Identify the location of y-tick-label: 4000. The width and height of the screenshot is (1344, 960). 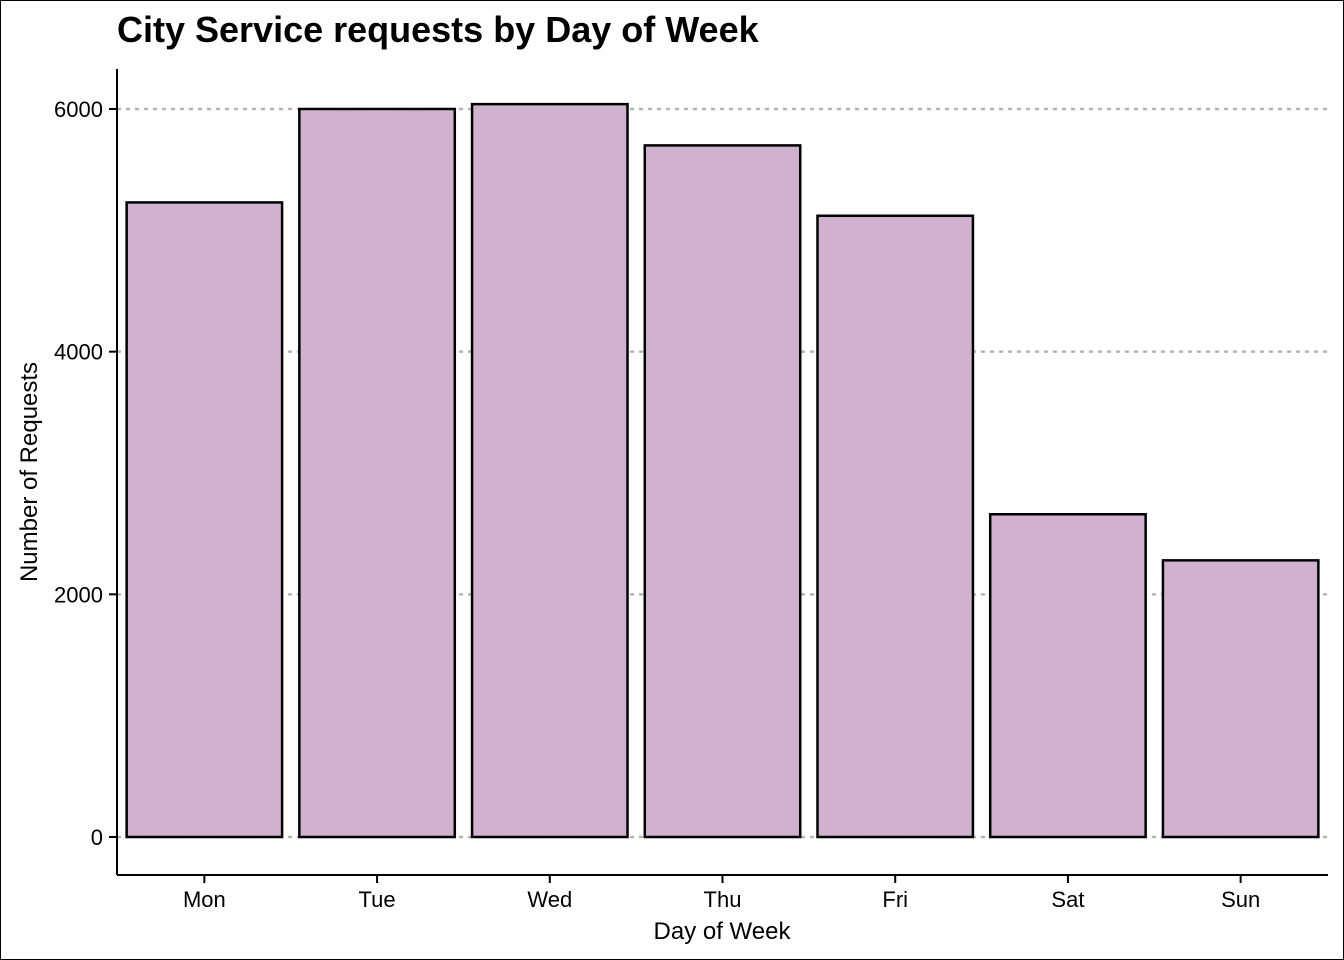
(78, 352).